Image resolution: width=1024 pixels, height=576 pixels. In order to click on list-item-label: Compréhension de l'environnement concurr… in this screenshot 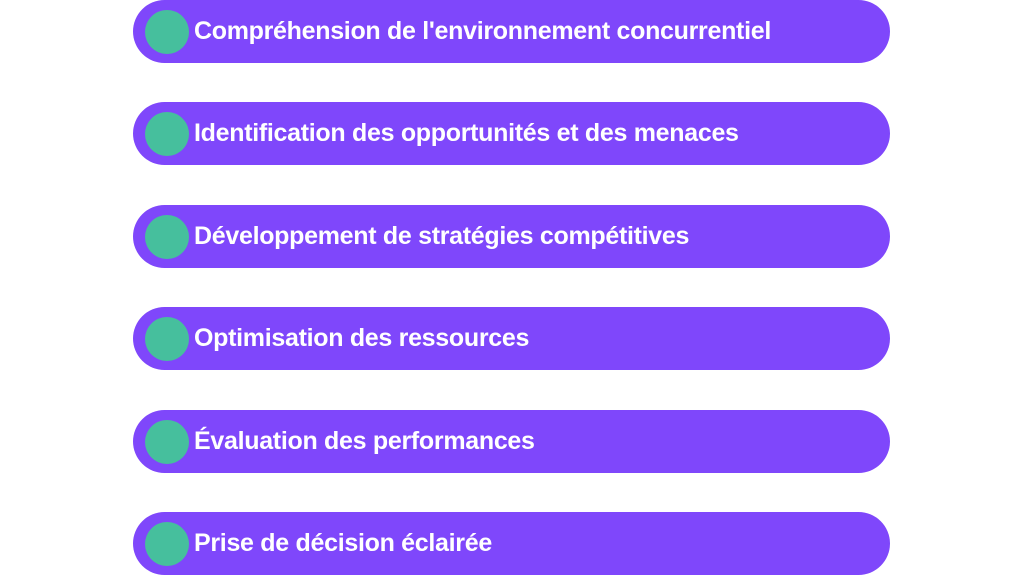, I will do `click(482, 31)`.